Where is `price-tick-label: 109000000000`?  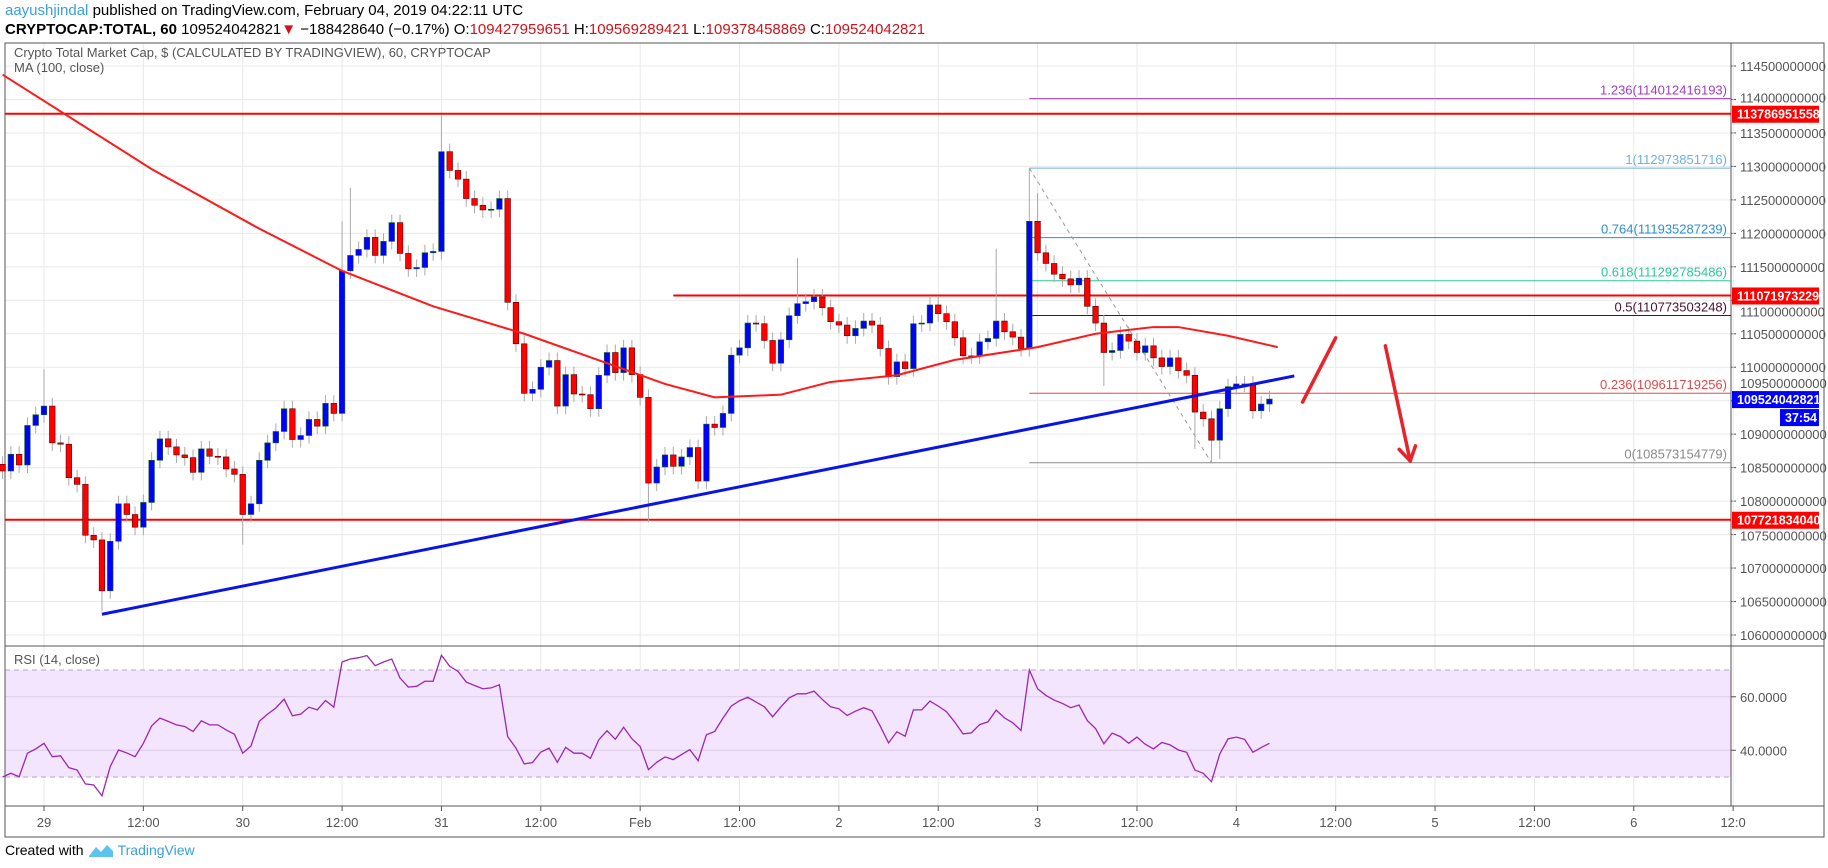 price-tick-label: 109000000000 is located at coordinates (1783, 434).